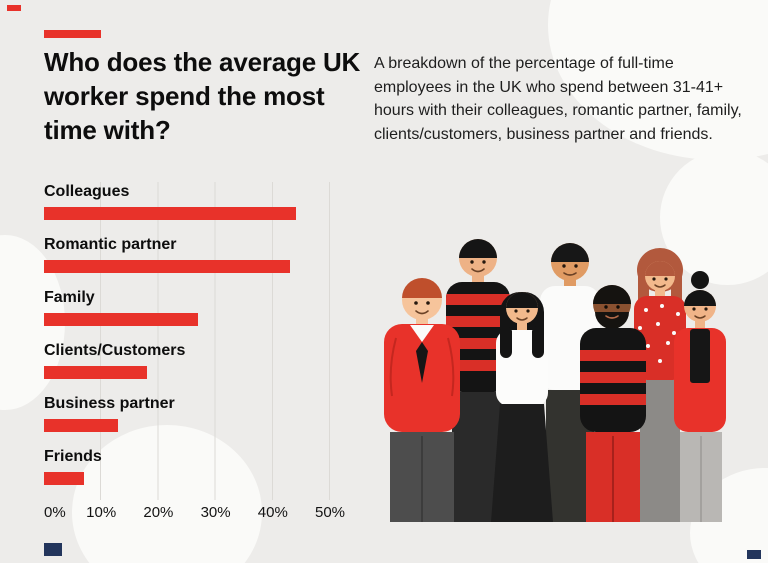 The image size is (768, 563). Describe the element at coordinates (660, 385) in the screenshot. I see `person-polka-dot-top-woman` at that location.